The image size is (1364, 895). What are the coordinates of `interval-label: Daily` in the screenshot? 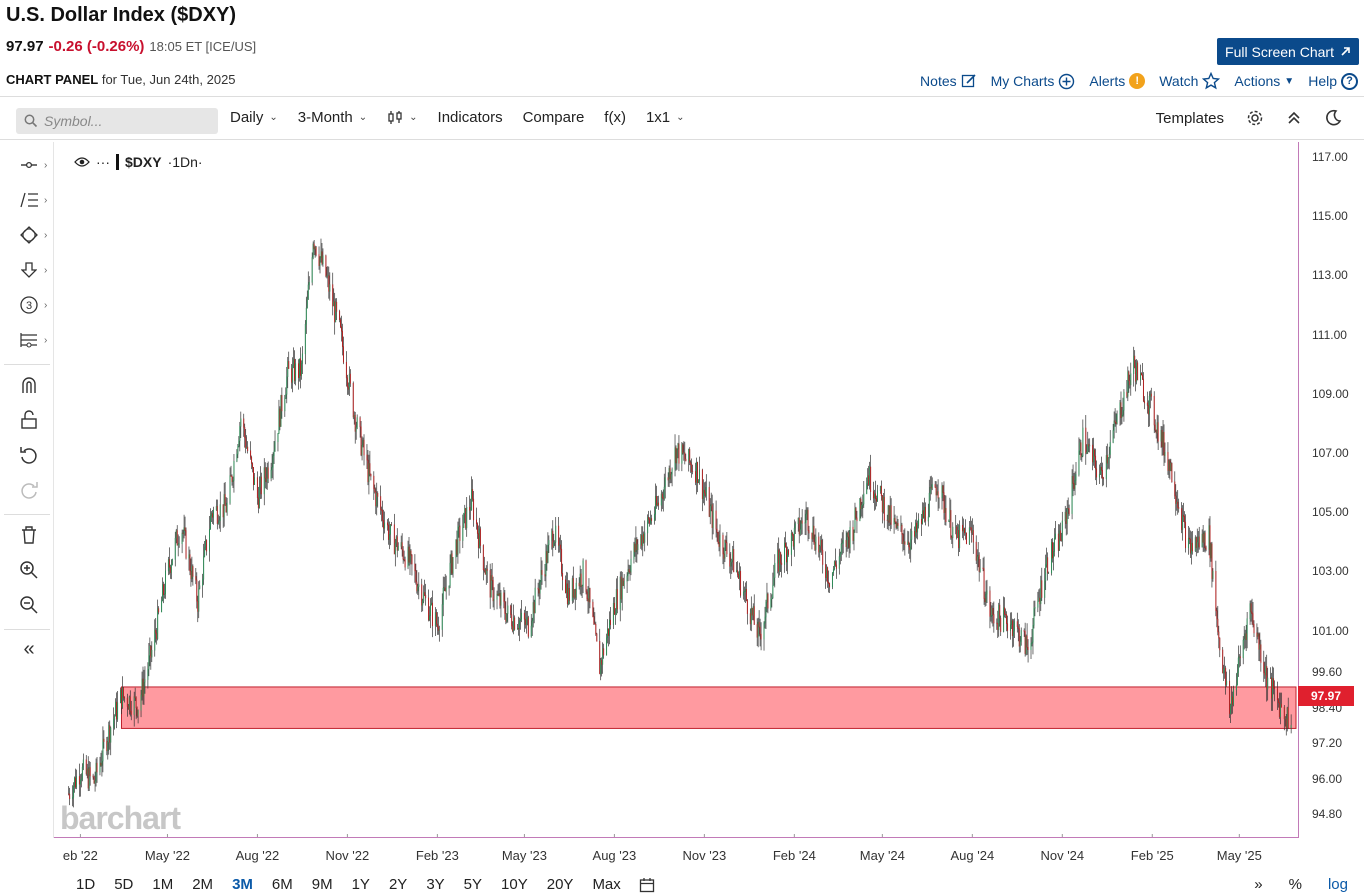 It's located at (247, 117).